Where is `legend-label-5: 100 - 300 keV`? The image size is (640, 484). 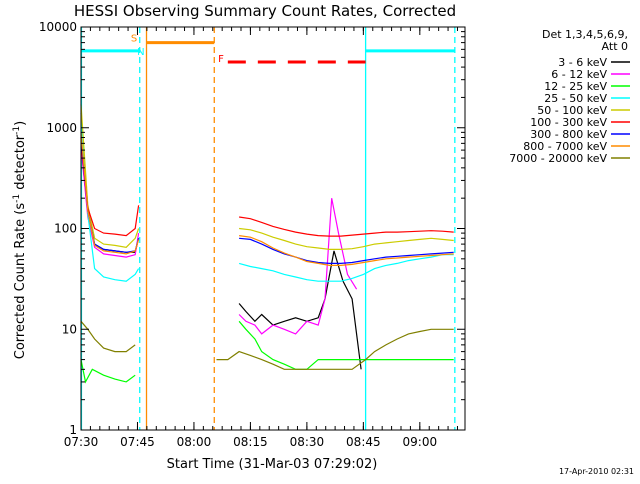 legend-label-5: 100 - 300 keV is located at coordinates (568, 122).